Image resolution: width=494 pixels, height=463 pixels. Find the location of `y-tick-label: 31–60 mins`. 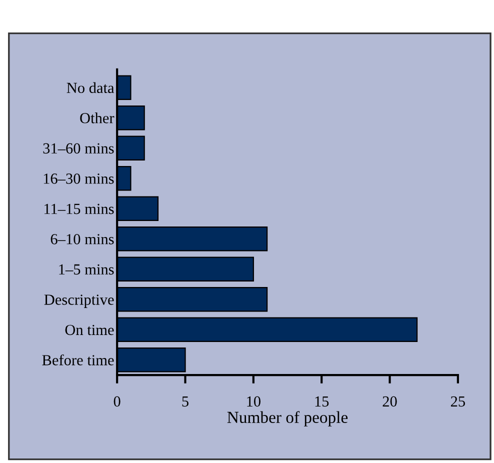

y-tick-label: 31–60 mins is located at coordinates (78, 148).